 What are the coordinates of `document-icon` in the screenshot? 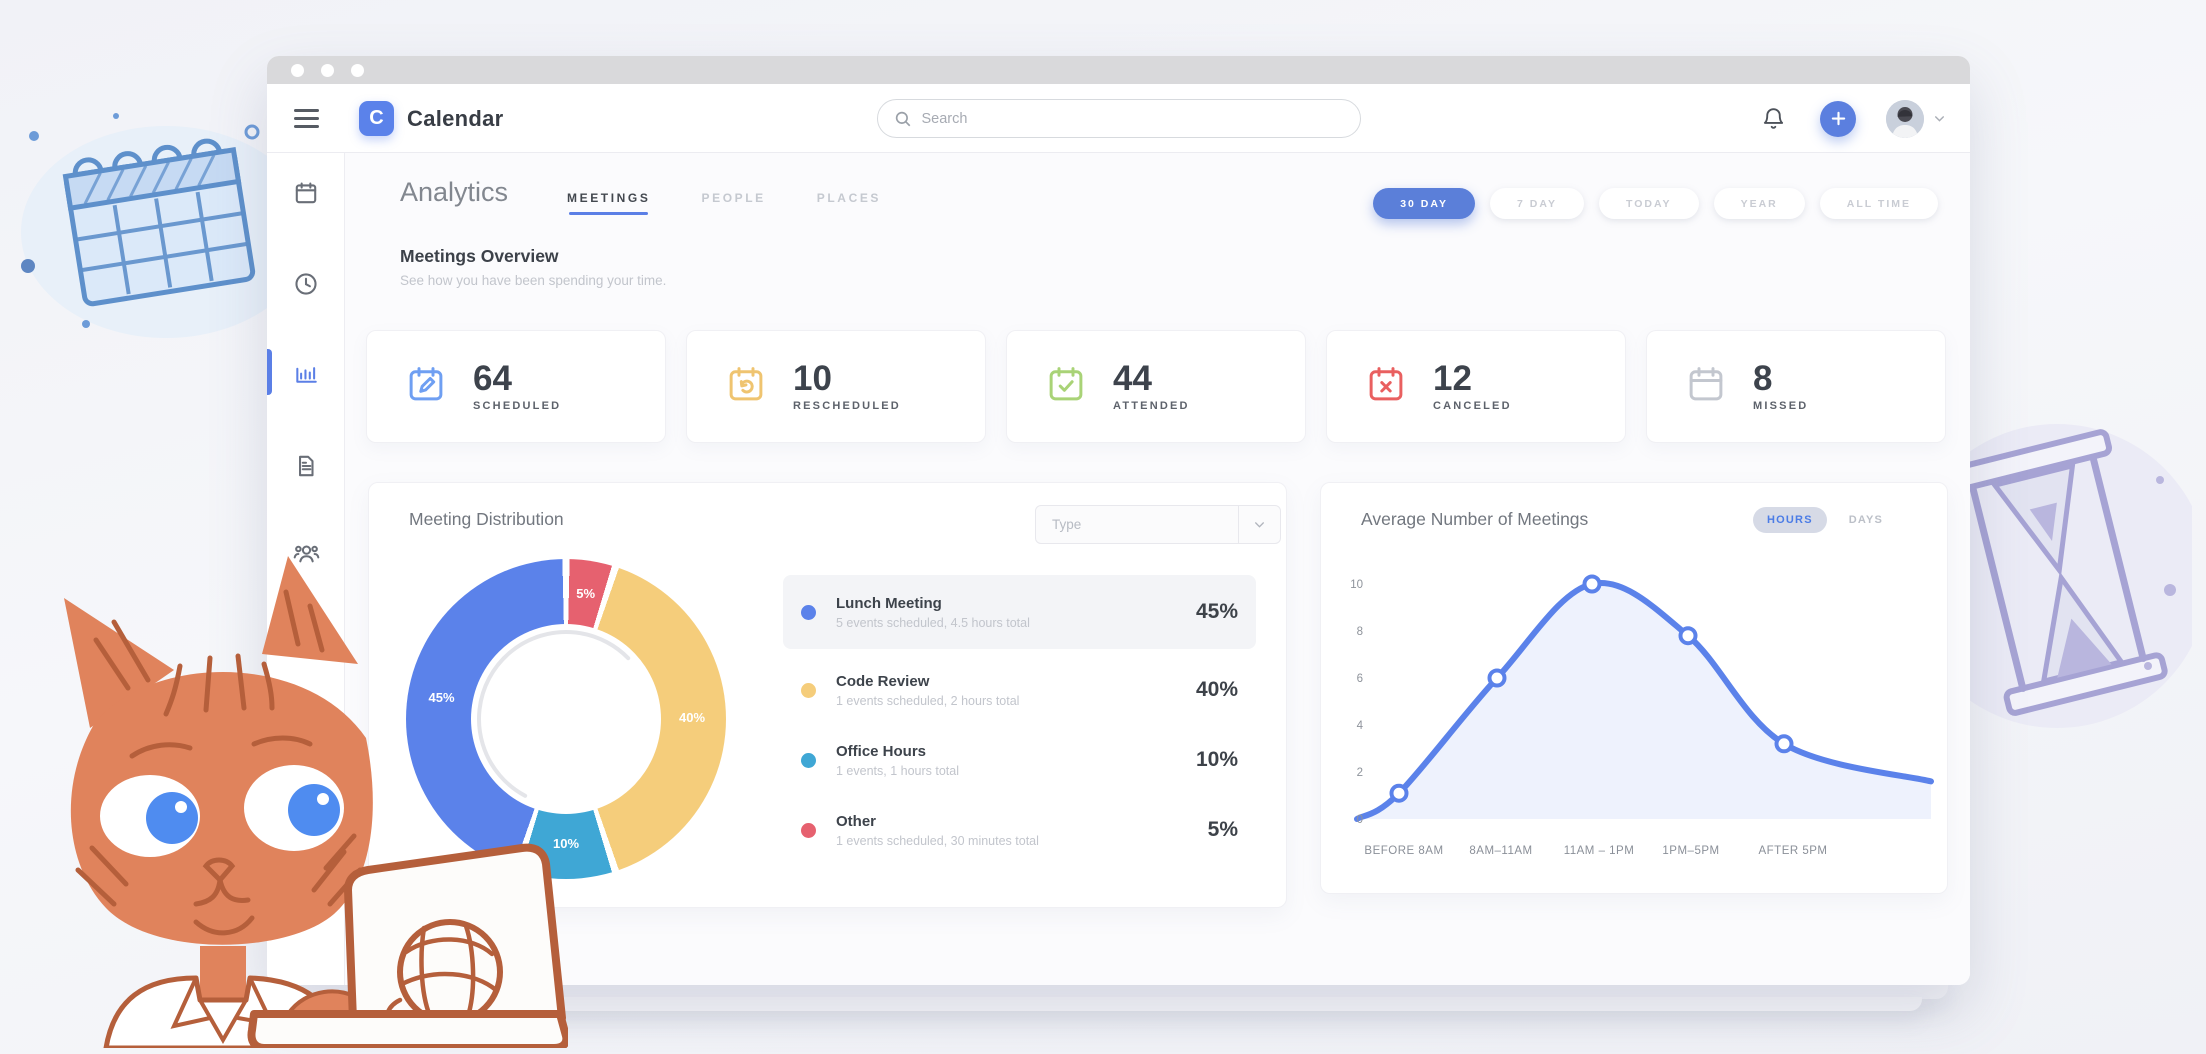 It's located at (306, 466).